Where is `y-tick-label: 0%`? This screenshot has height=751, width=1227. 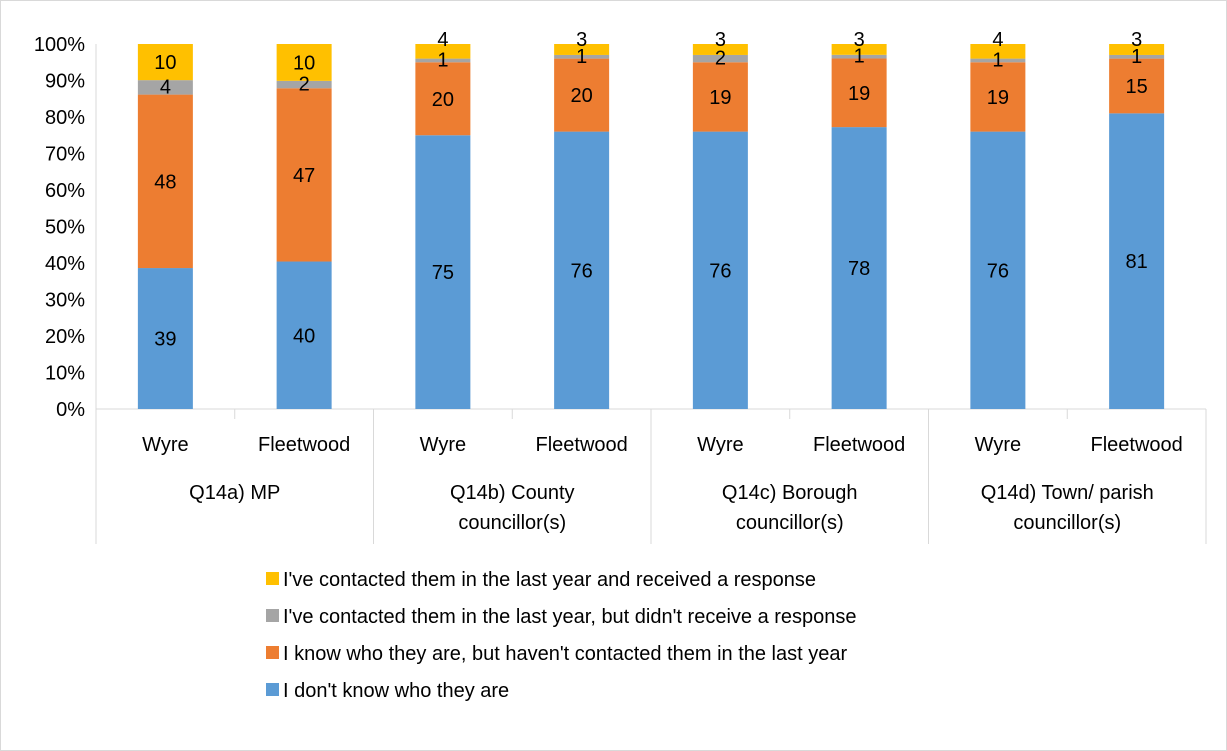
y-tick-label: 0% is located at coordinates (70, 410).